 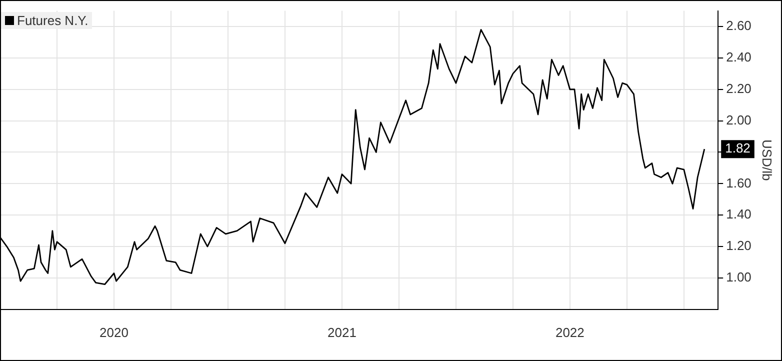 What do you see at coordinates (739, 88) in the screenshot?
I see `y-tick-label: 2.20` at bounding box center [739, 88].